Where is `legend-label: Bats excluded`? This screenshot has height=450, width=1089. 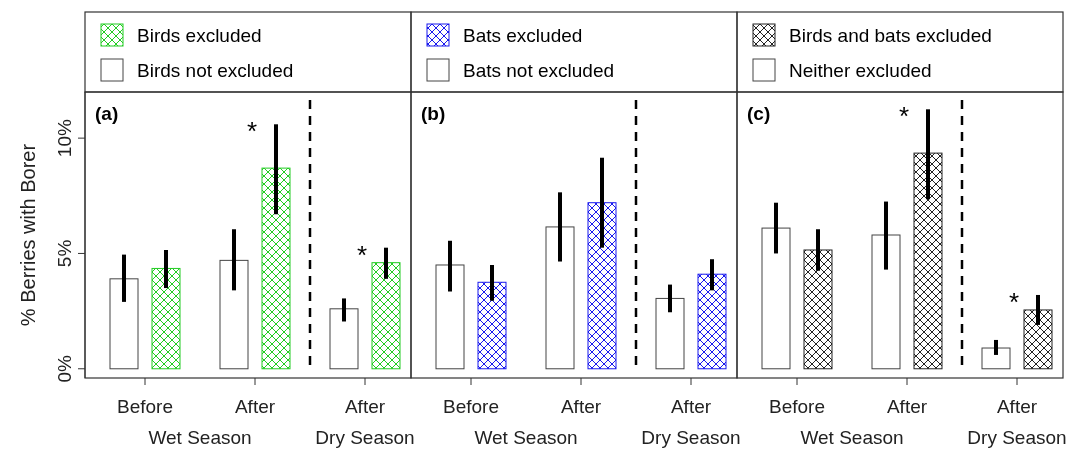
legend-label: Bats excluded is located at coordinates (523, 35).